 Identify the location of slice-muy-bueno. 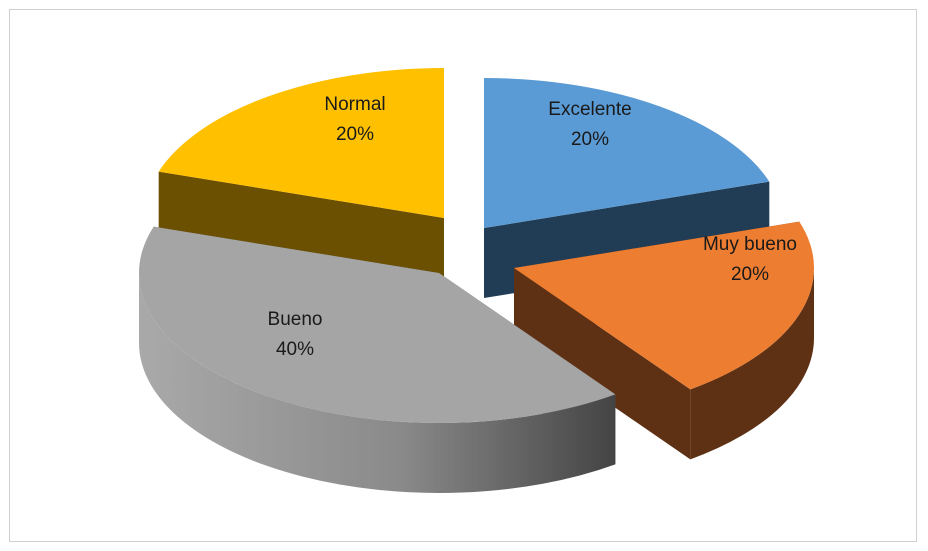
(664, 305).